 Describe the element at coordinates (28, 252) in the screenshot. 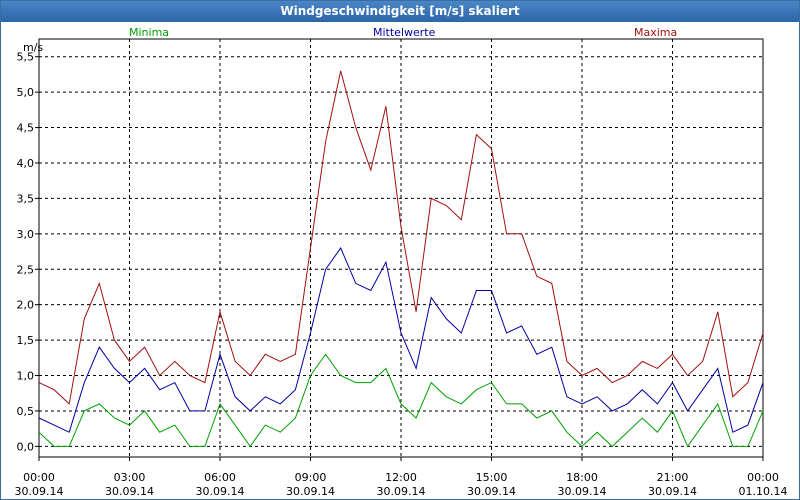

I see `y-axis-ticks: 0,0 0,5 1,0 1,5 2,0 2,5 3,0 3,5 4,0 4,5 5,0 5,5` at that location.